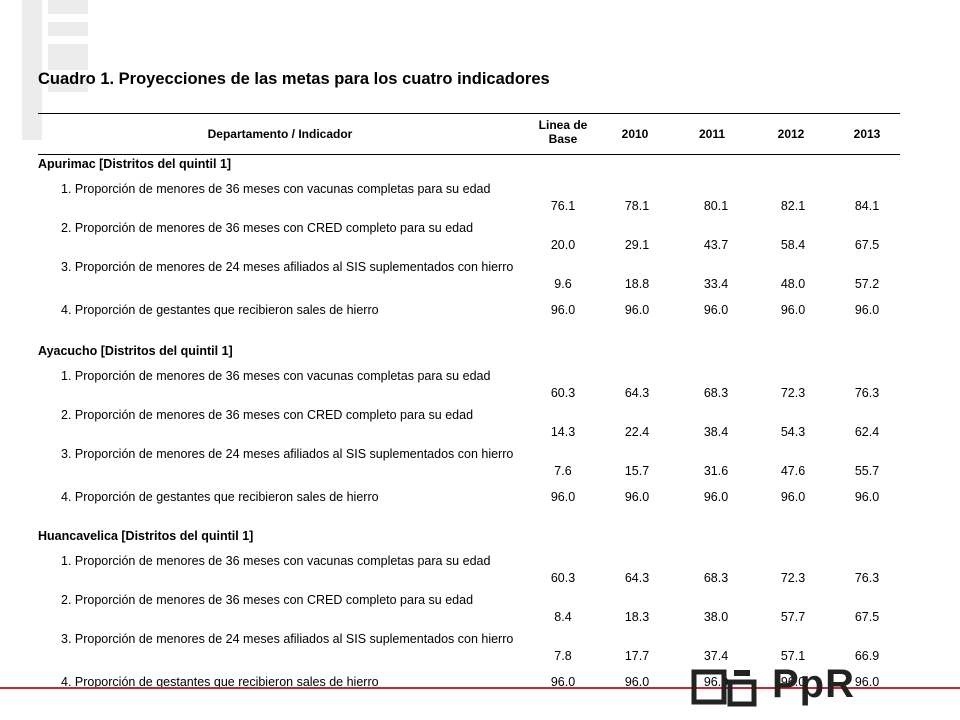  I want to click on value-cell: 7.8, so click(563, 656).